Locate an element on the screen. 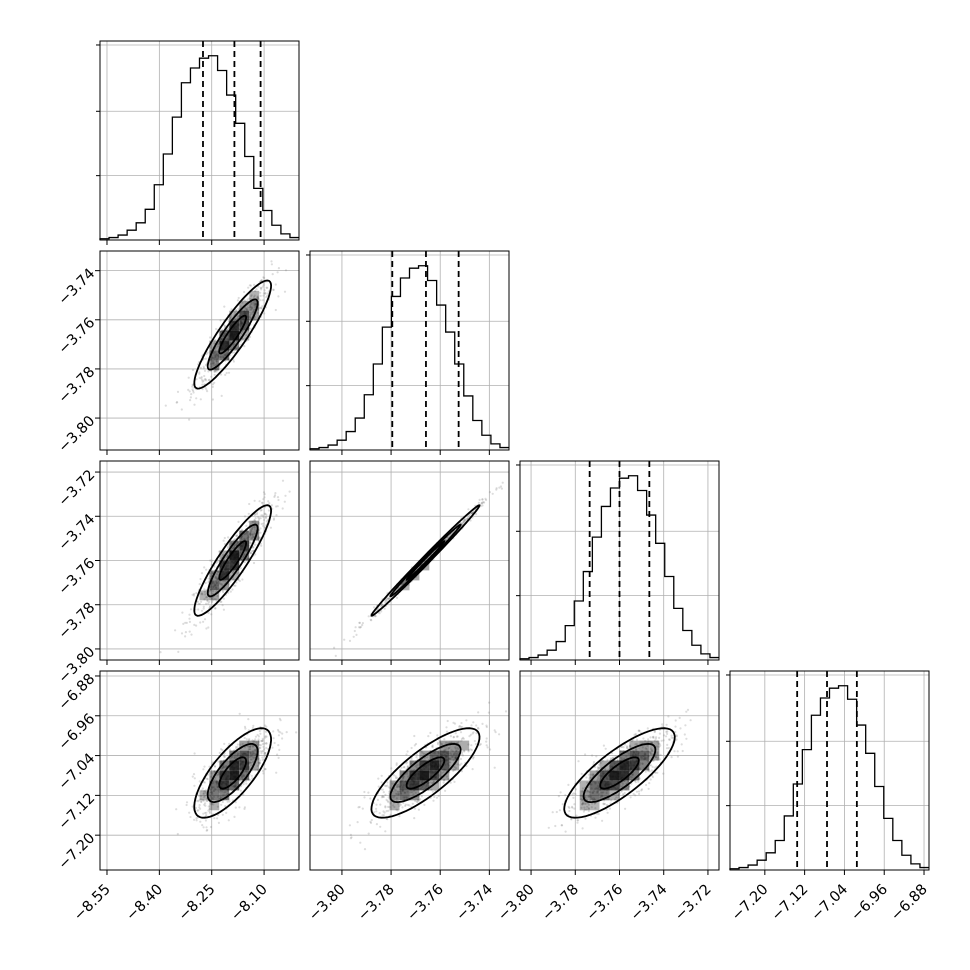 The width and height of the screenshot is (970, 970). panel-frame is located at coordinates (409, 770).